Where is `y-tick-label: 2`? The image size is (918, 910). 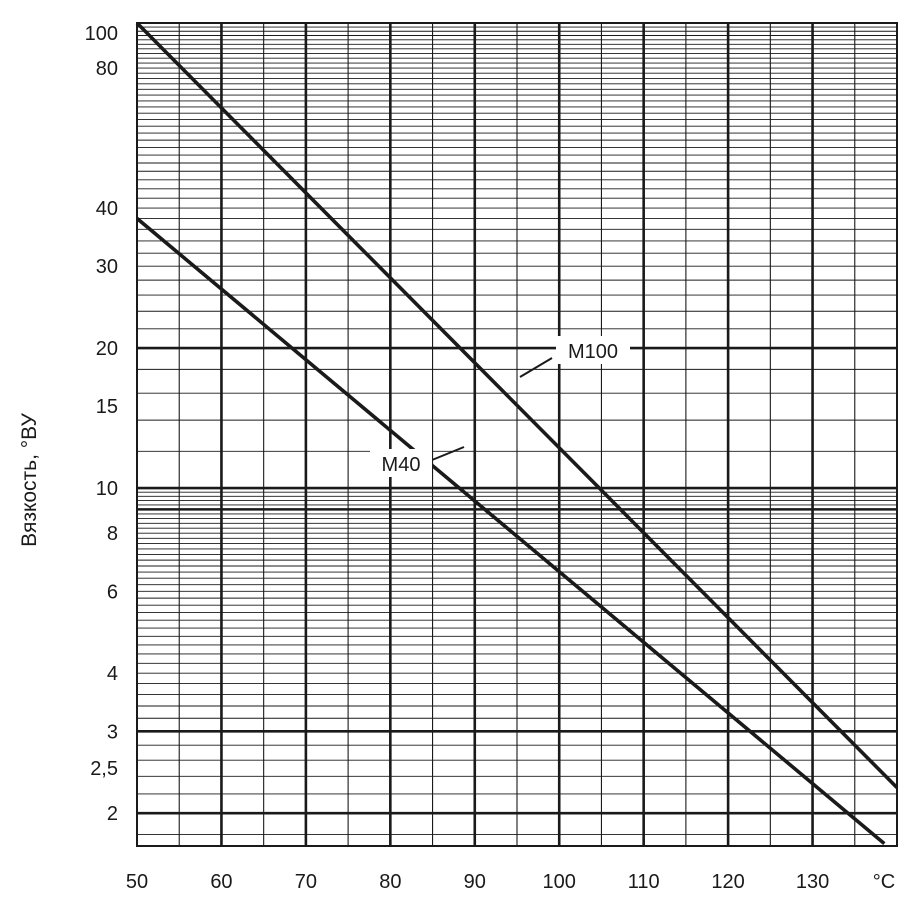
y-tick-label: 2 is located at coordinates (112, 814).